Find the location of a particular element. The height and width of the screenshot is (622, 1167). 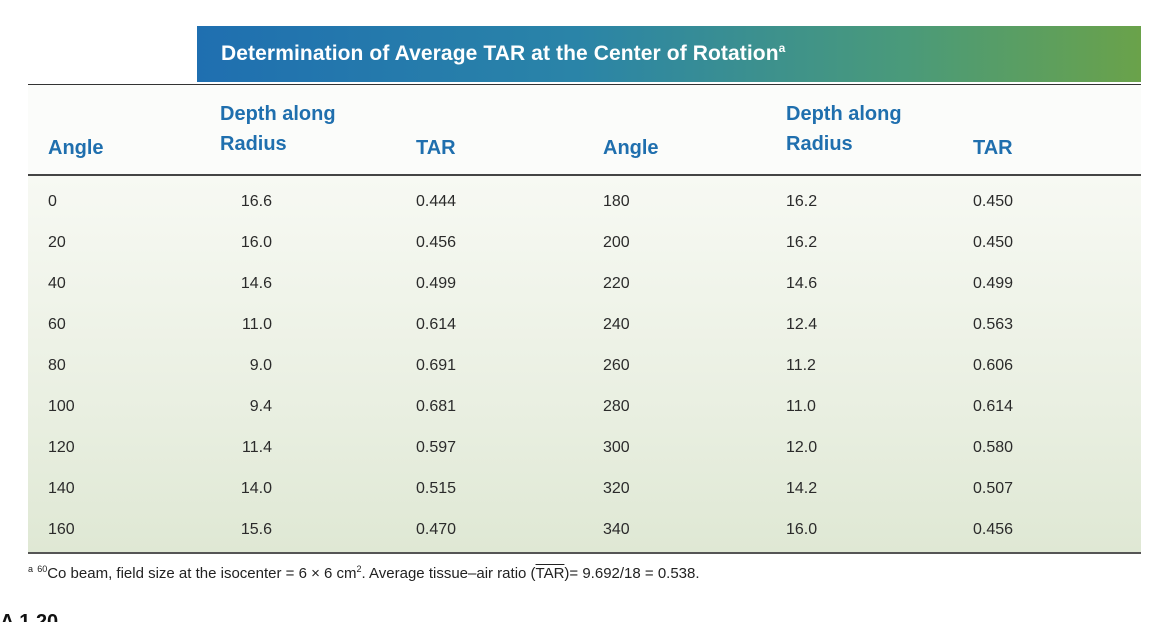

footnote-text-2: . Average tissue–air ratio ( is located at coordinates (448, 573).